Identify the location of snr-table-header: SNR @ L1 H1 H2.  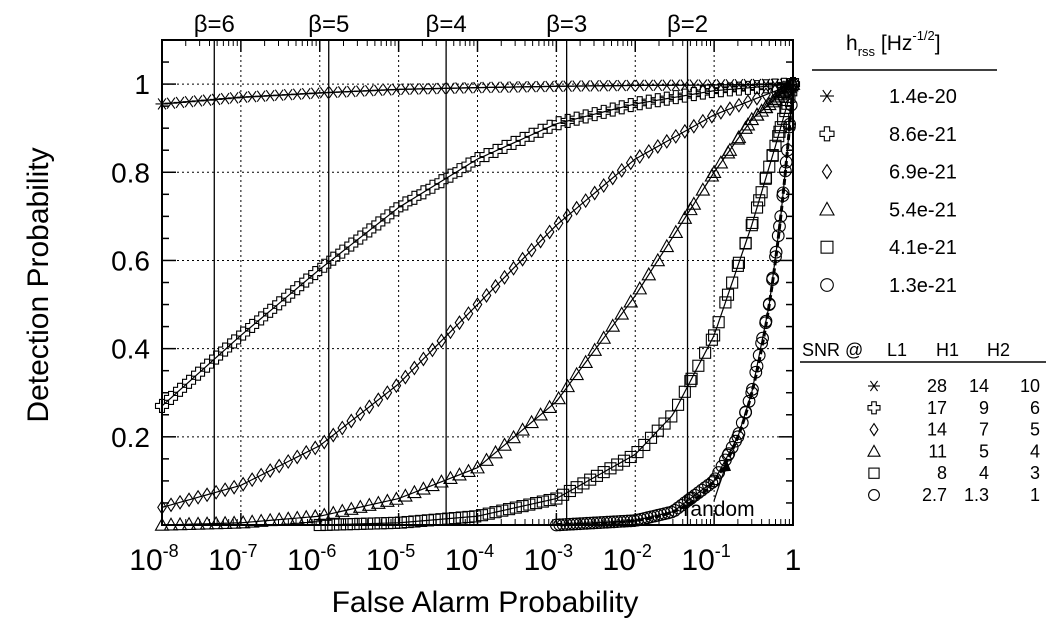
(906, 350).